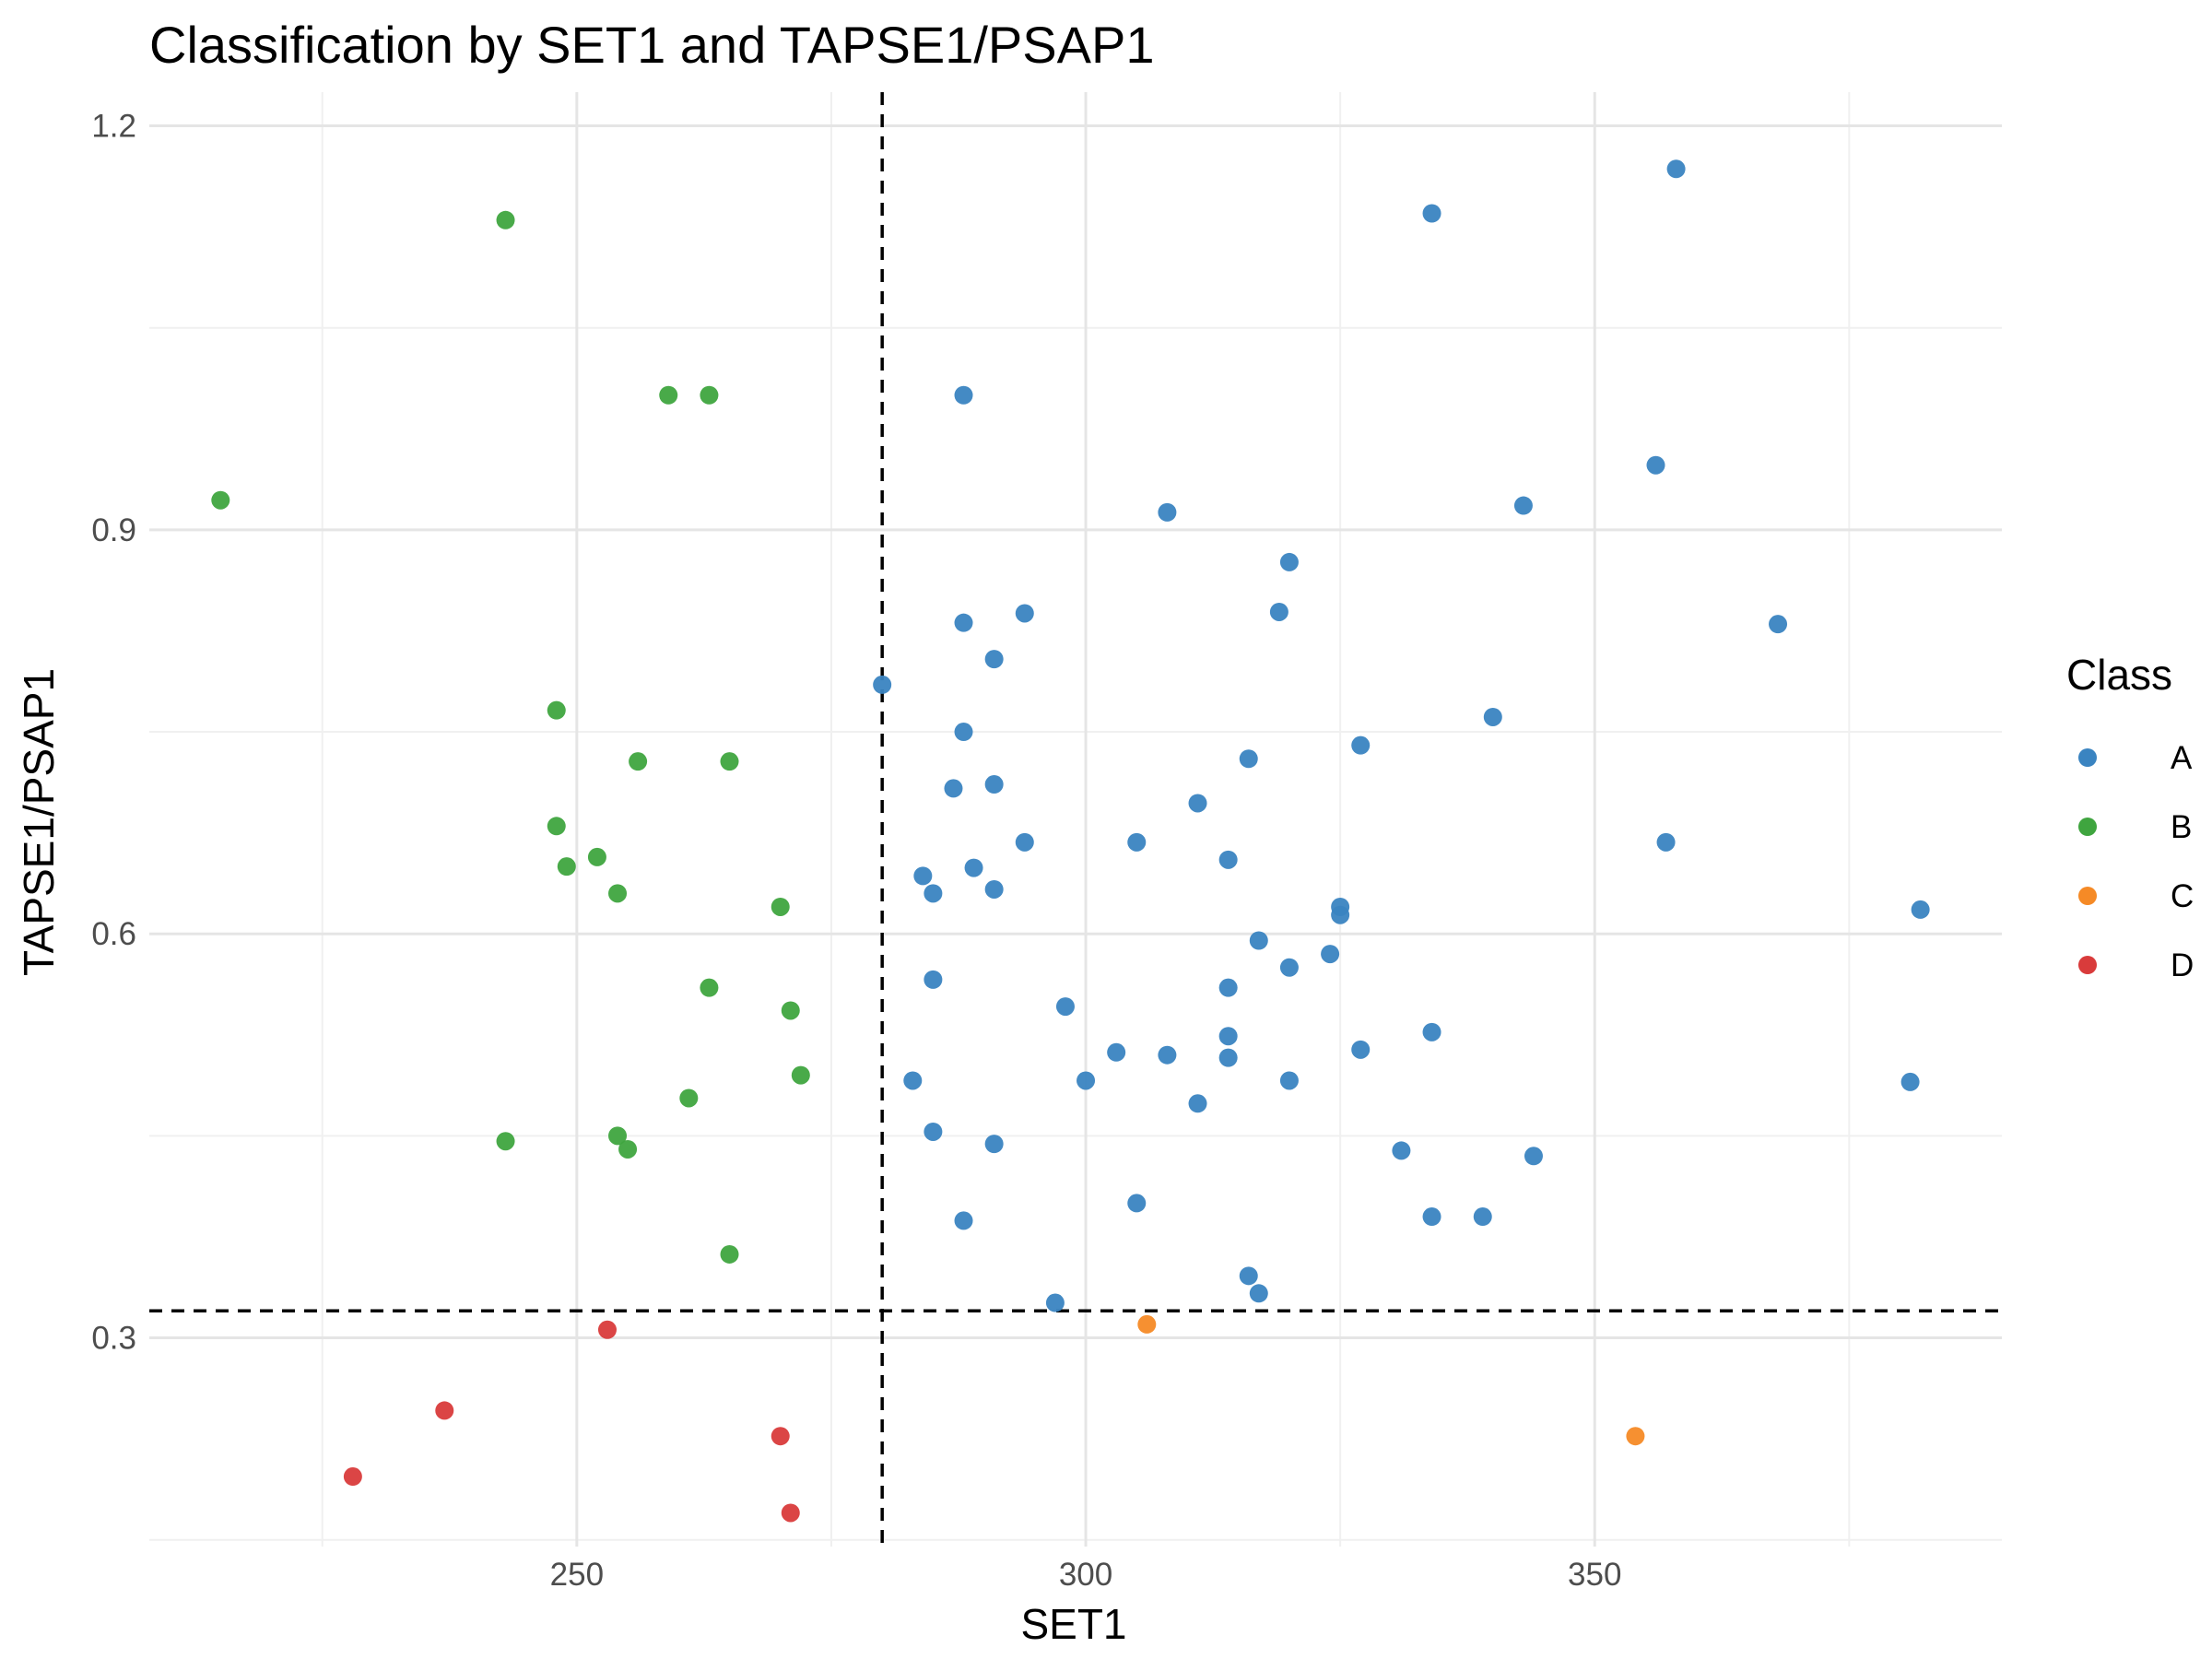  Describe the element at coordinates (2087, 896) in the screenshot. I see `legend-key-c` at that location.